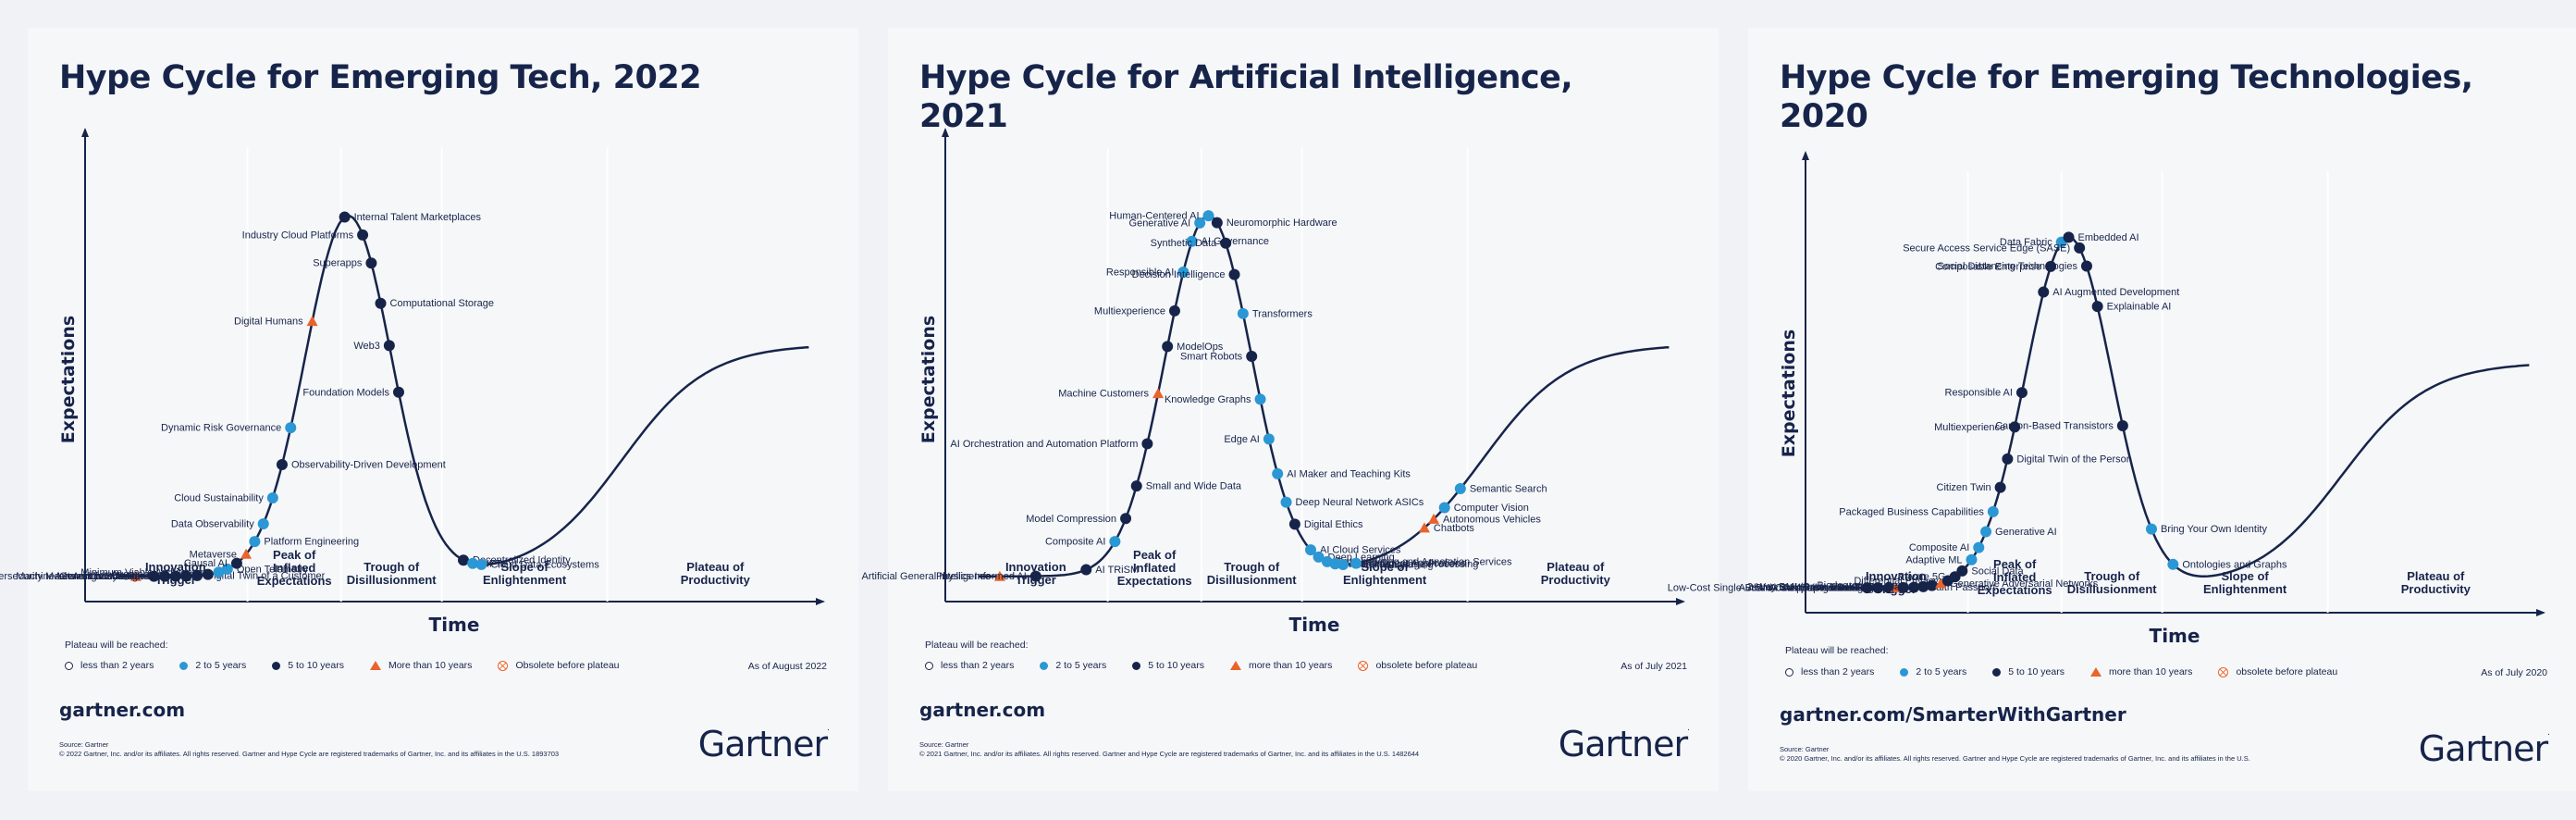 Image resolution: width=2576 pixels, height=820 pixels. I want to click on technology-point: Generative AI, so click(1167, 223).